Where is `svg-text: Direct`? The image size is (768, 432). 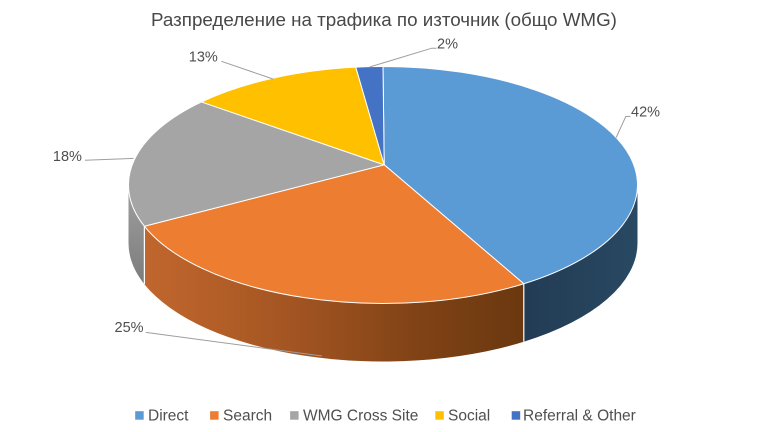
svg-text: Direct is located at coordinates (168, 416).